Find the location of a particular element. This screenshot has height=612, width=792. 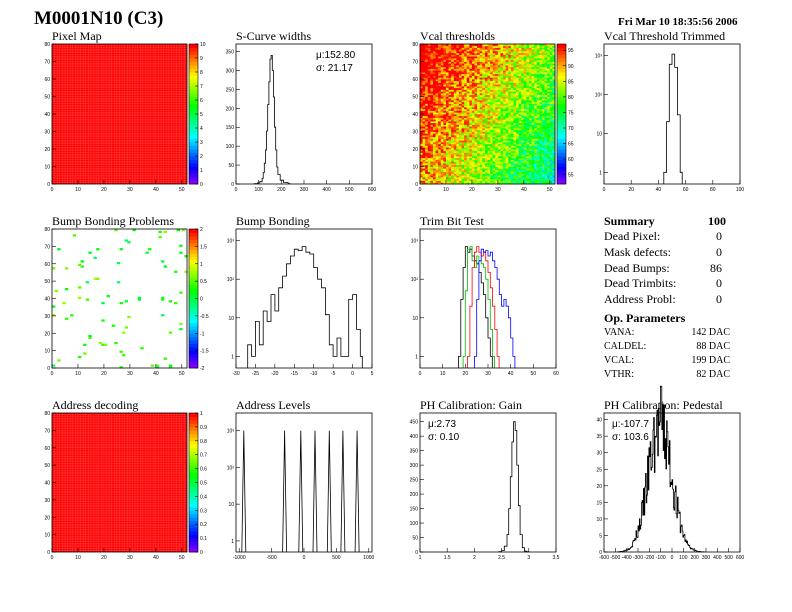

pixel-map-palette-tick-label: 8 is located at coordinates (201, 73).